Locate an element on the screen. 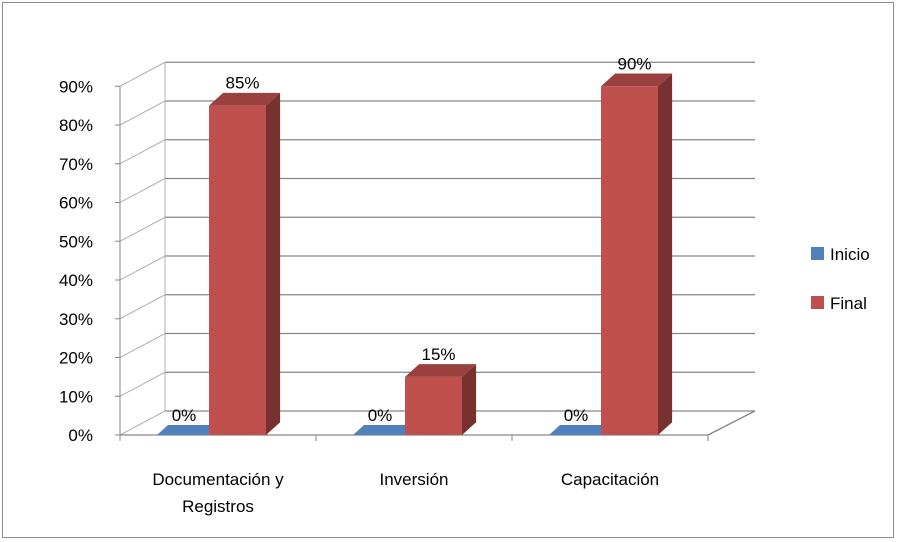  x-tick-label: Inversión is located at coordinates (414, 479).